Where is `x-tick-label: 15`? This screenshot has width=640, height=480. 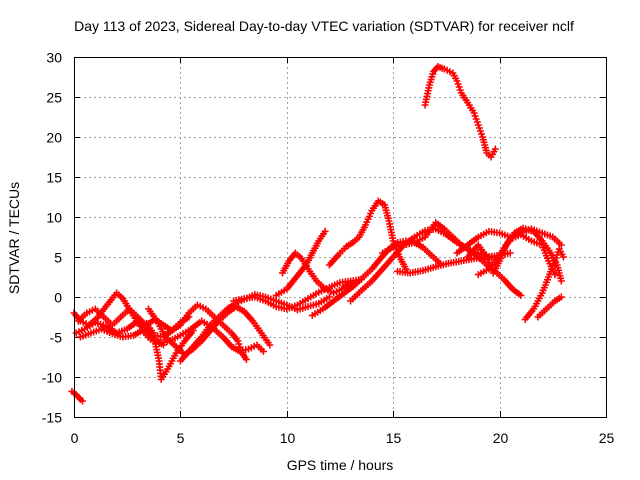
x-tick-label: 15 is located at coordinates (394, 438).